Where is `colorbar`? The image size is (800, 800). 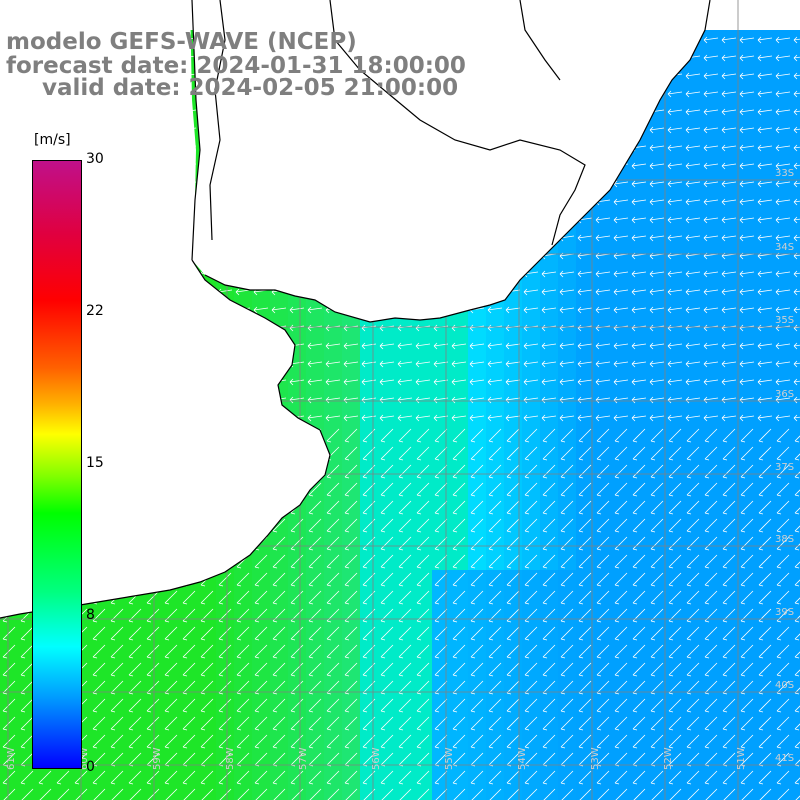 colorbar is located at coordinates (57, 464).